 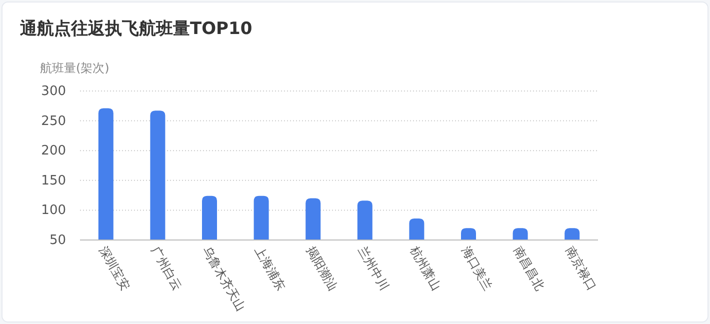 I want to click on x-tick-label: 兰州中川, so click(x=373, y=268).